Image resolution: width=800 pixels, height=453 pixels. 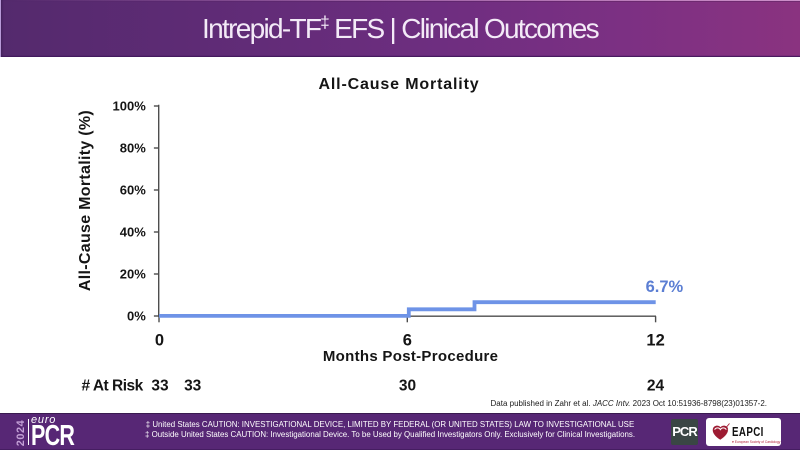 What do you see at coordinates (133, 232) in the screenshot?
I see `svg-text: 40%` at bounding box center [133, 232].